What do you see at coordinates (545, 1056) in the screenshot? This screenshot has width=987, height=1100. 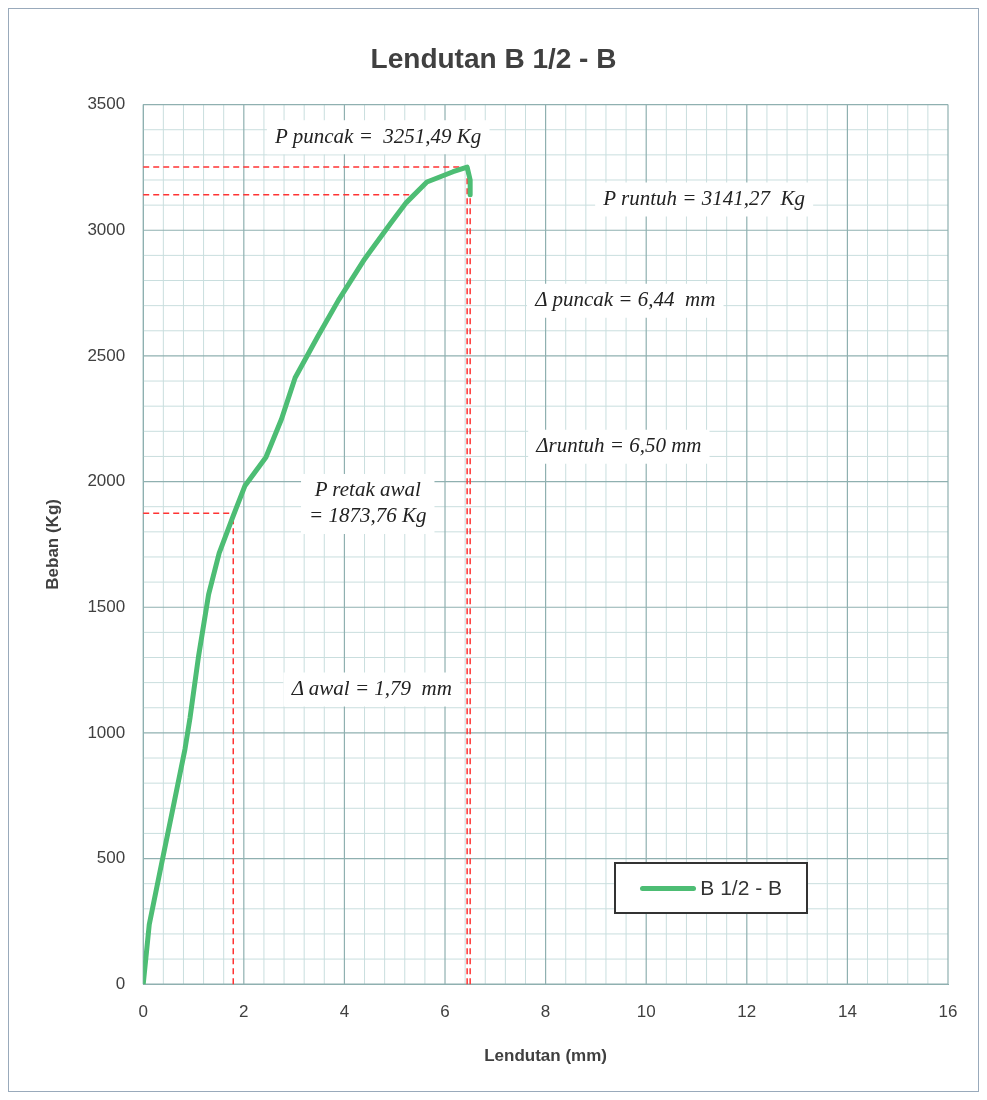 I see `x-axis-title: Lendutan (mm)` at bounding box center [545, 1056].